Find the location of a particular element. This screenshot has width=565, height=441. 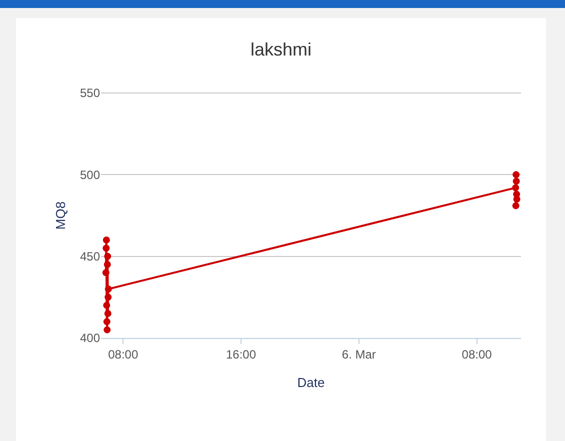

y-tick-label: 400 is located at coordinates (90, 338).